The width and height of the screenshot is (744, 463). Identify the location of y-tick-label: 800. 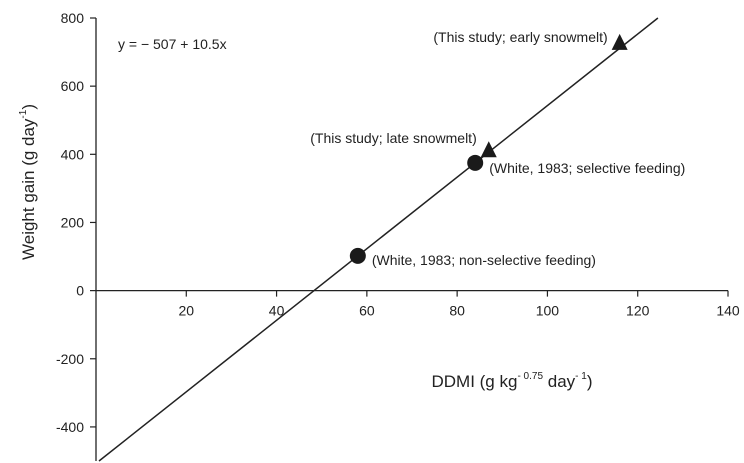
(73, 18).